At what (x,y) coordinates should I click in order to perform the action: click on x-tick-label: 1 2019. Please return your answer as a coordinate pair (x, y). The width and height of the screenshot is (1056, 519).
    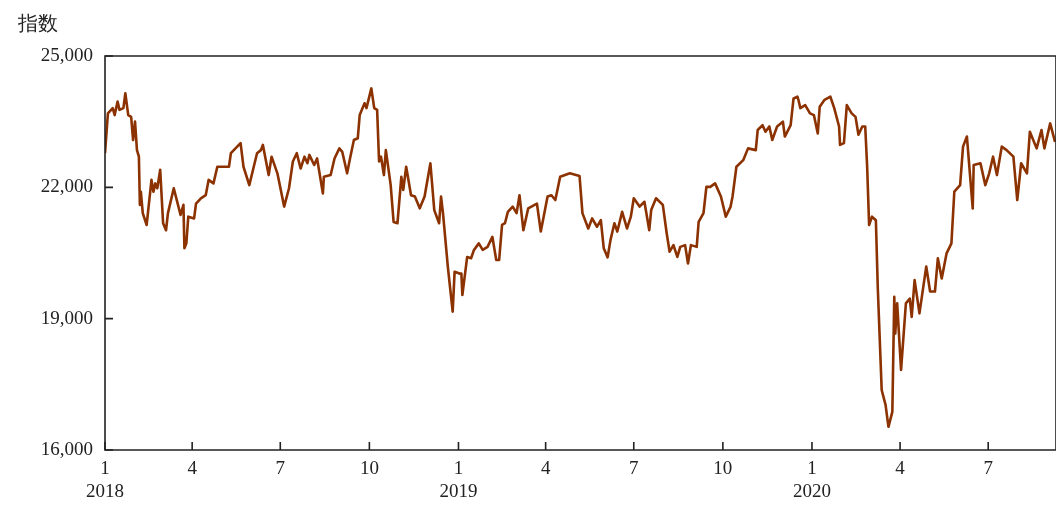
    Looking at the image, I should click on (458, 479).